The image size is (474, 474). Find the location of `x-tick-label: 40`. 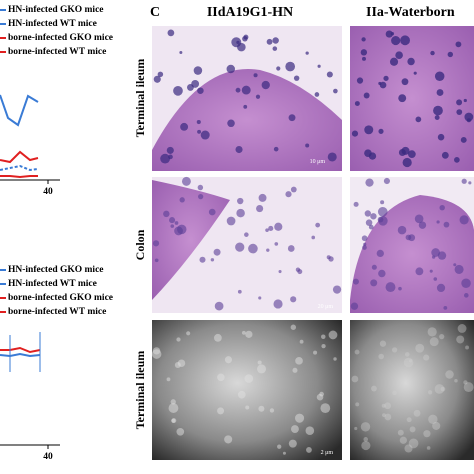

x-tick-label: 40 is located at coordinates (48, 192).